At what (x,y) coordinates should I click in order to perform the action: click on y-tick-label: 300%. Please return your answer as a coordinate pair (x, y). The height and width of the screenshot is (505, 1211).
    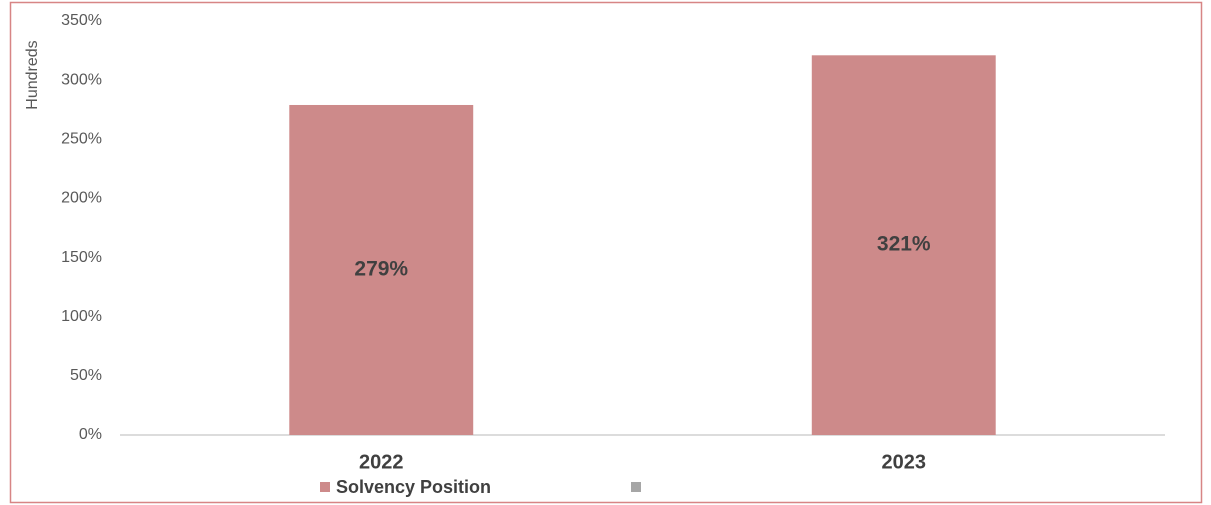
    Looking at the image, I should click on (81, 79).